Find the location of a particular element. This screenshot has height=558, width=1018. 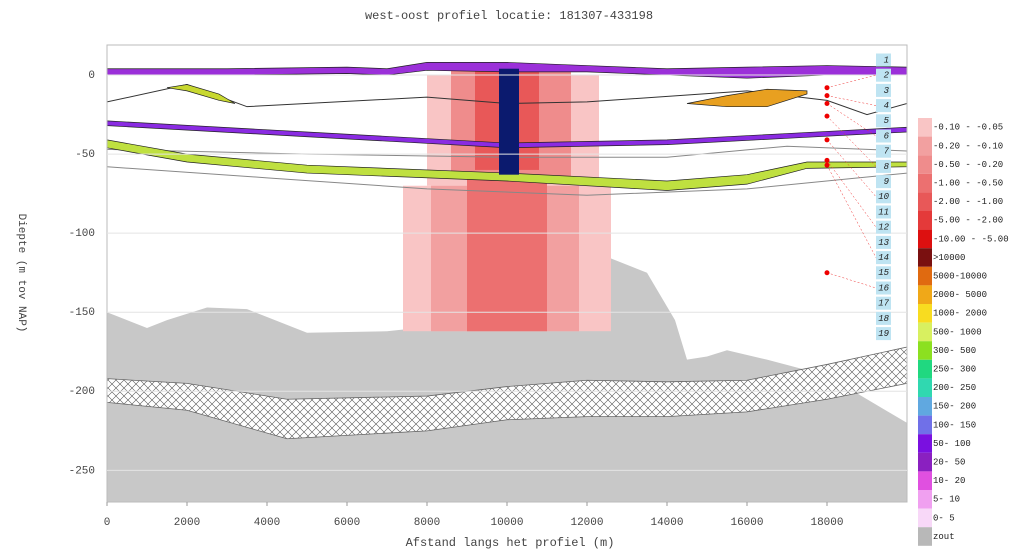

legend-label: 50- 100 is located at coordinates (952, 444).